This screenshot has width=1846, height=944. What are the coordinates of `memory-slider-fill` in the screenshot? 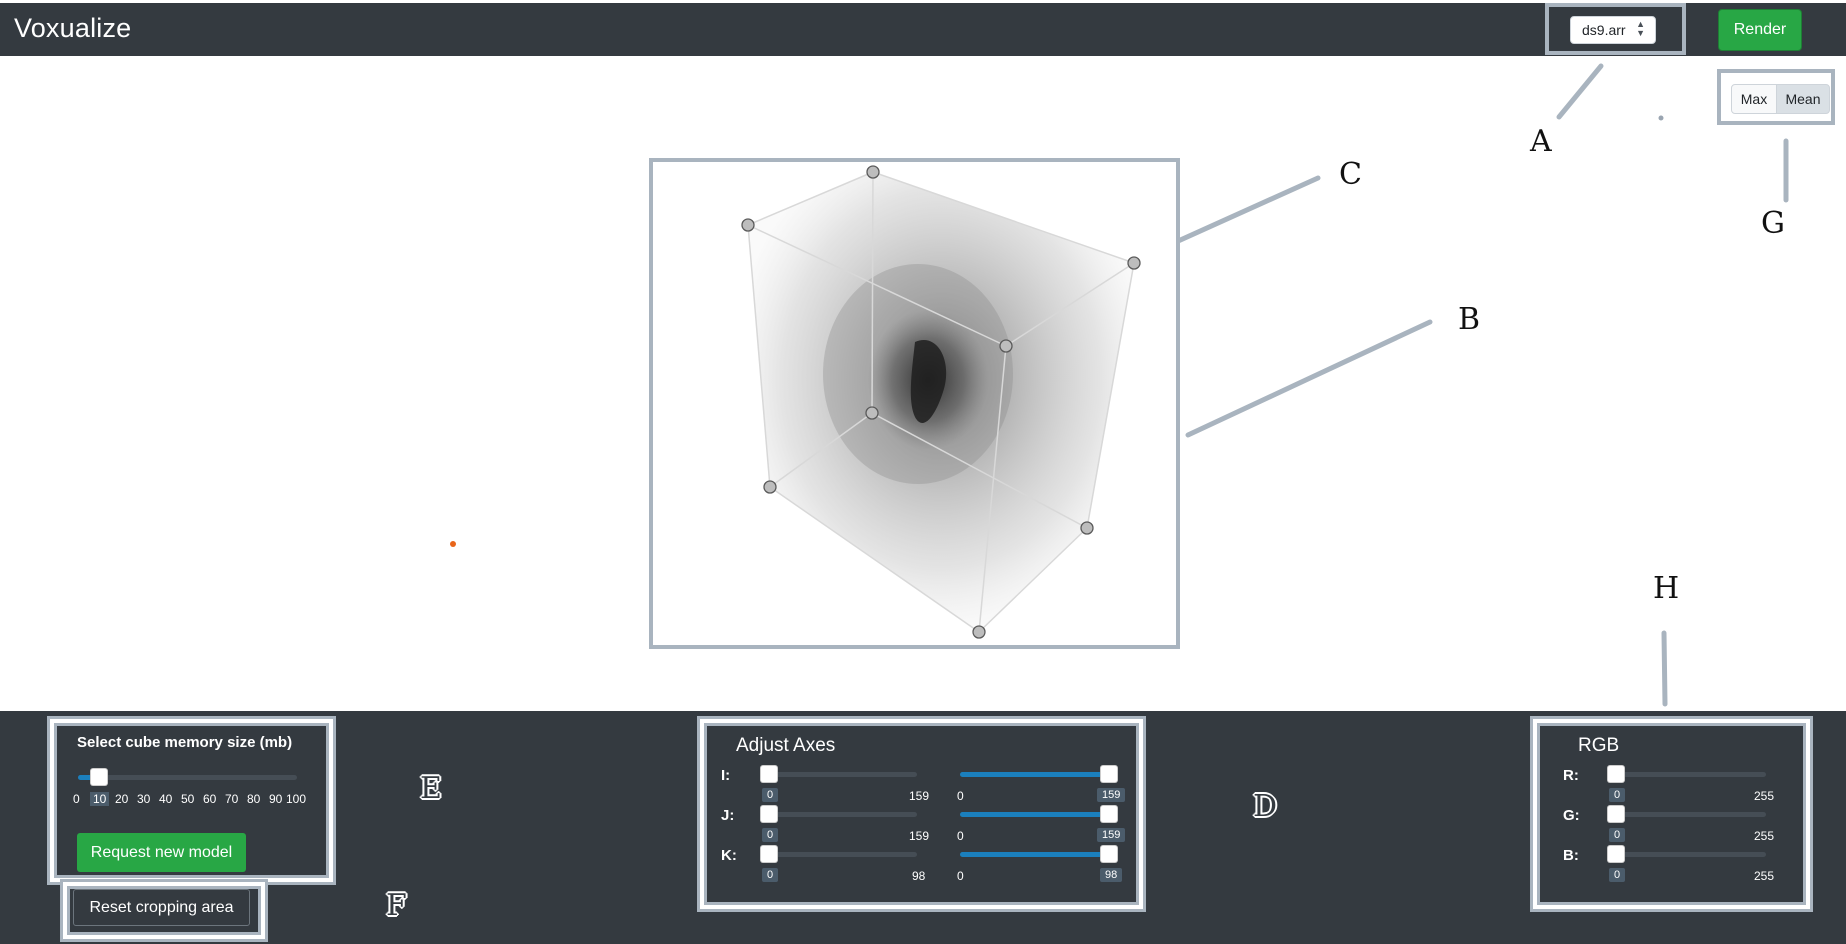 It's located at (88, 777).